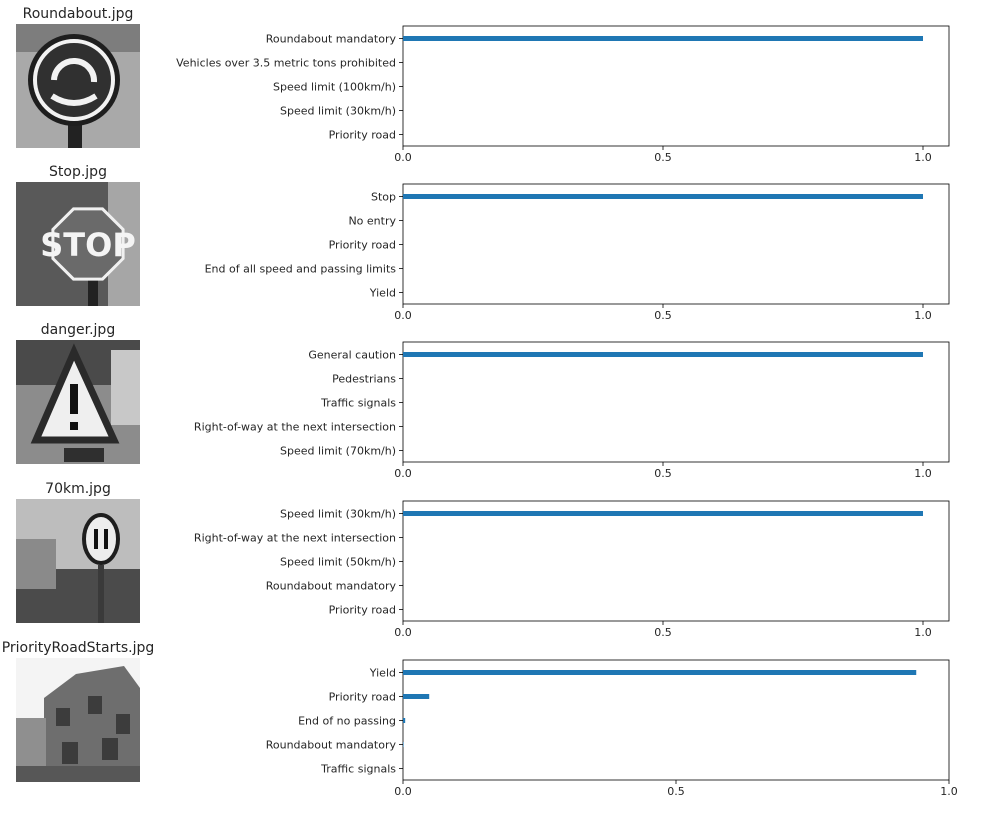 The height and width of the screenshot is (816, 997). Describe the element at coordinates (78, 14) in the screenshot. I see `image-title: Roundabout.jpg` at that location.